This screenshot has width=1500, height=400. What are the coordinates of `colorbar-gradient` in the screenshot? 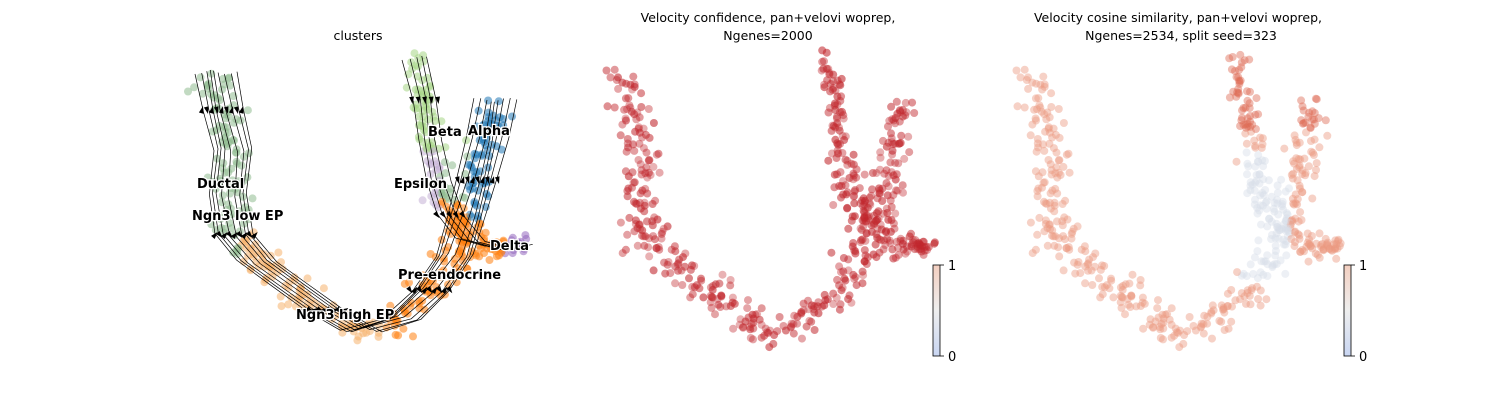 It's located at (1347, 310).